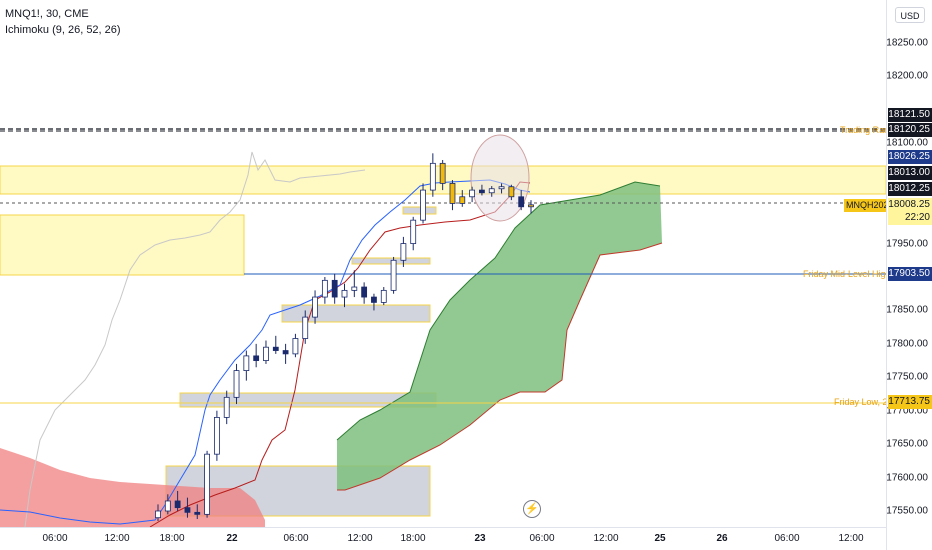  Describe the element at coordinates (907, 377) in the screenshot. I see `price-tick: 17750.00` at that location.